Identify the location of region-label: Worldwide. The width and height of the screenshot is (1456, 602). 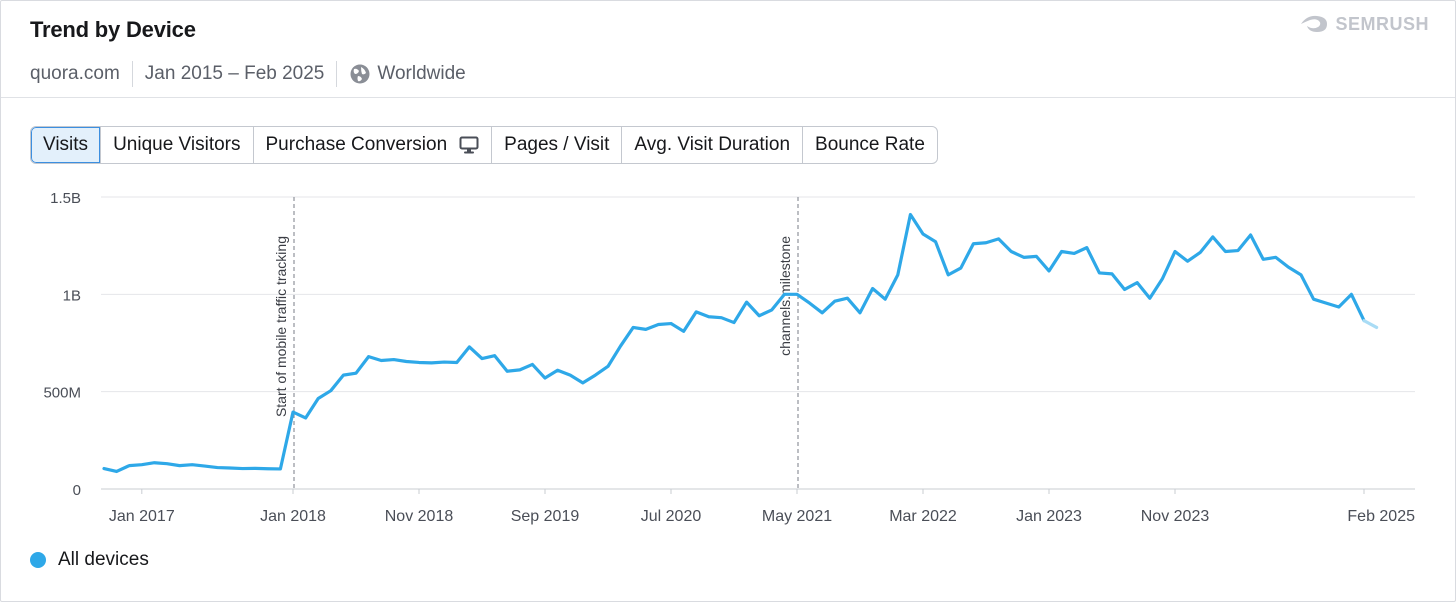
(421, 73).